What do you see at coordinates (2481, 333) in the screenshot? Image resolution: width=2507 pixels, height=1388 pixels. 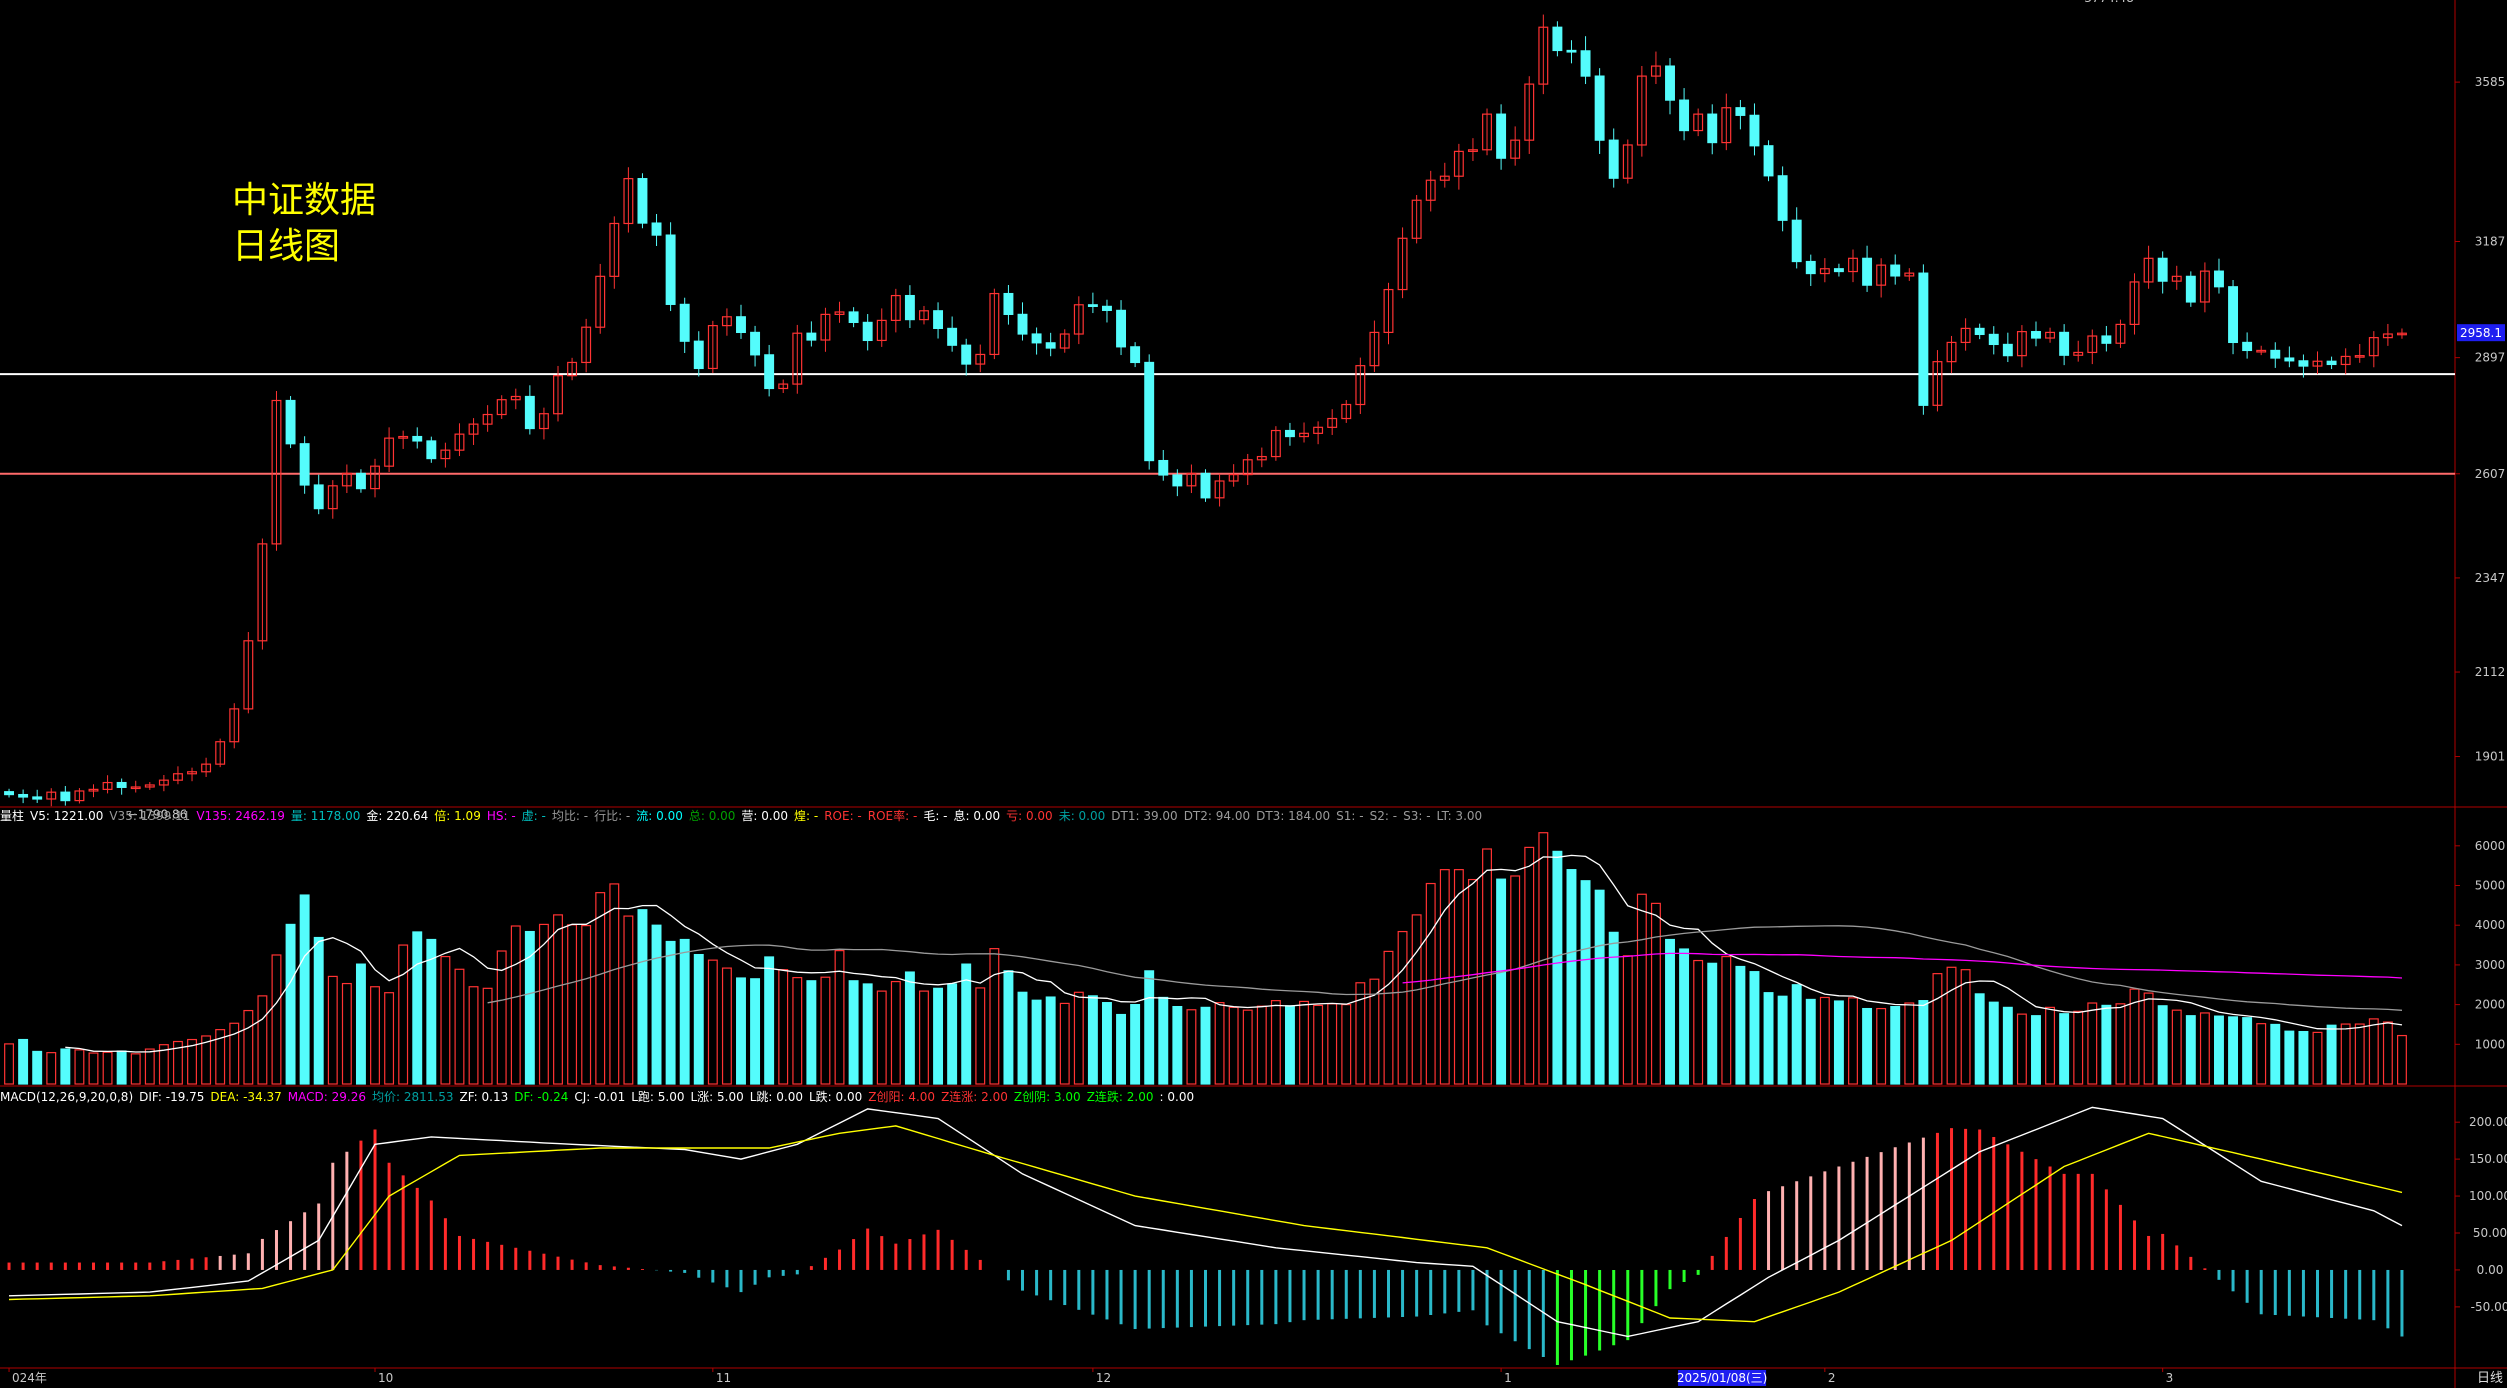 I see `current-price-badge` at bounding box center [2481, 333].